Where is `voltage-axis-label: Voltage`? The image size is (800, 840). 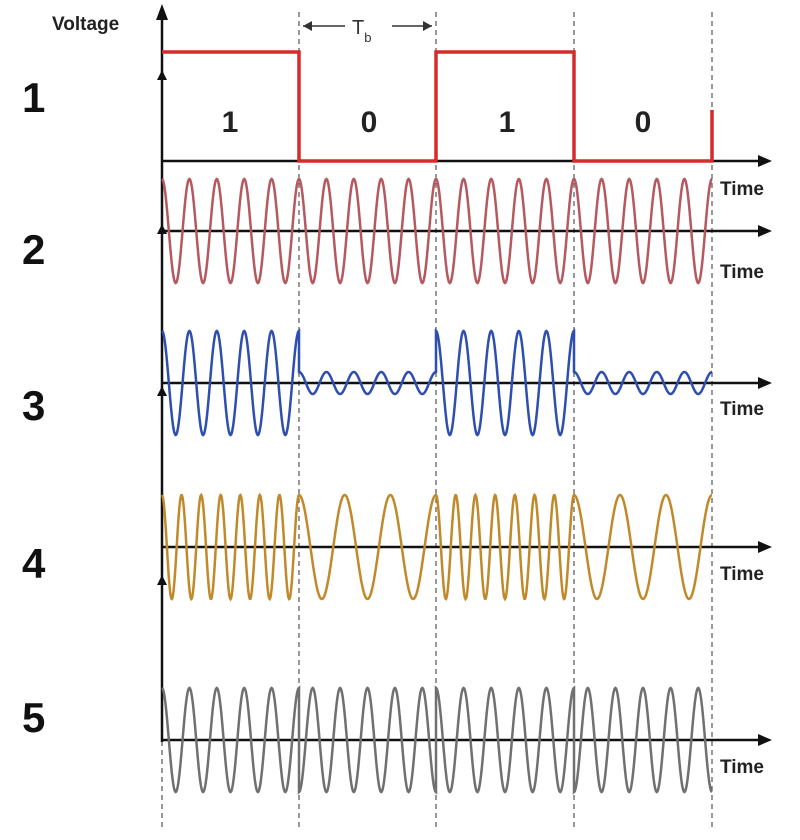
voltage-axis-label: Voltage is located at coordinates (85, 24).